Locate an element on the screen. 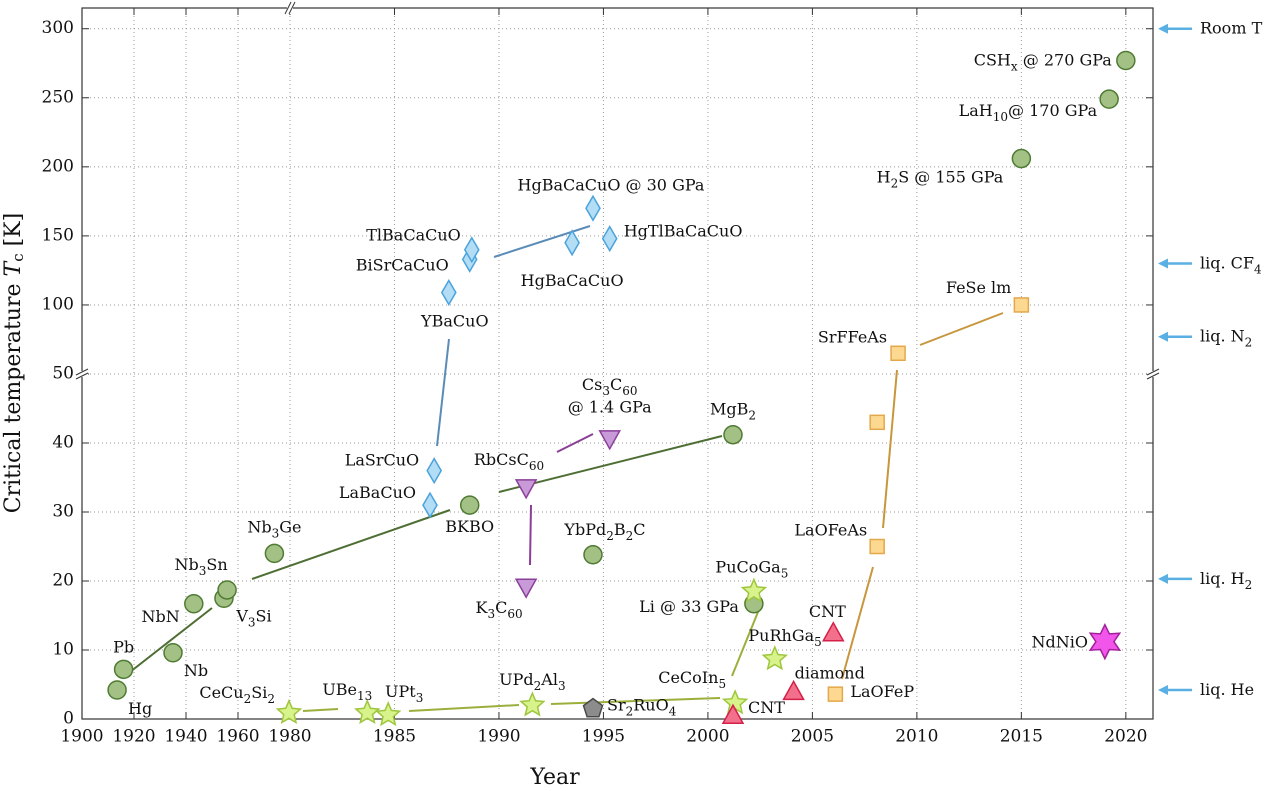  point-label: K3C60 is located at coordinates (499, 609).